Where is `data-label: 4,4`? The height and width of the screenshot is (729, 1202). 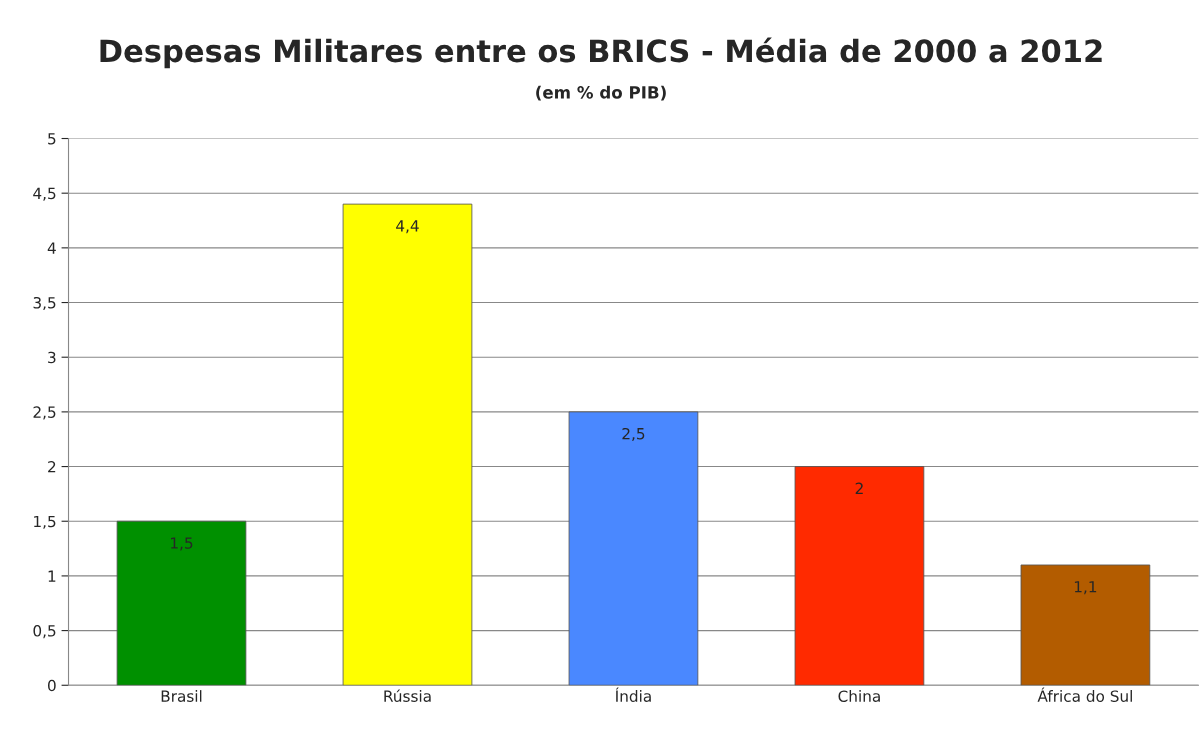
data-label: 4,4 is located at coordinates (407, 227).